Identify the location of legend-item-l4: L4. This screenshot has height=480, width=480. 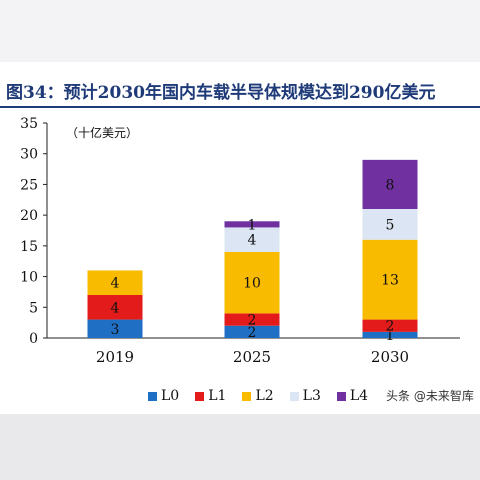
(352, 396).